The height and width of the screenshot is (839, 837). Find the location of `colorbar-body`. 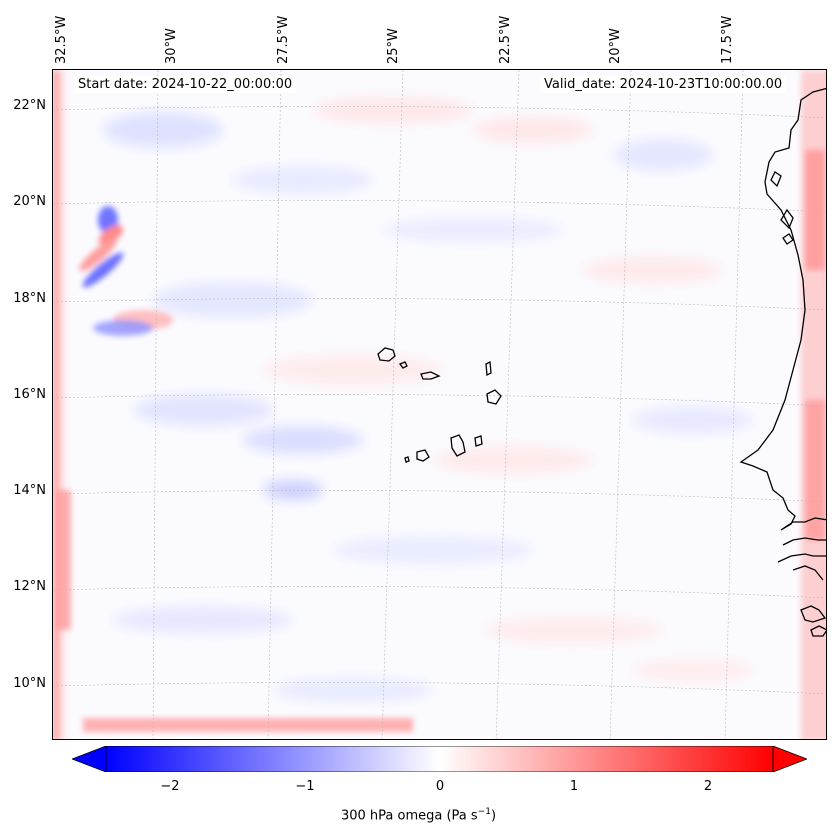

colorbar-body is located at coordinates (439, 759).